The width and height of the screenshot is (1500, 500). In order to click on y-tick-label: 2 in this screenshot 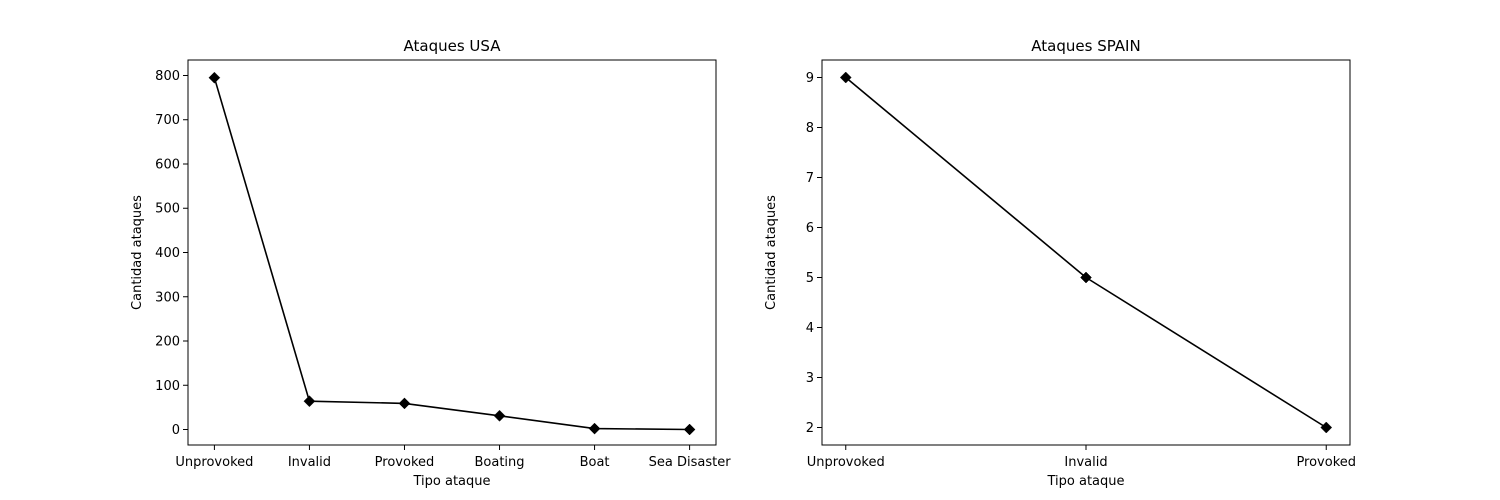, I will do `click(810, 428)`.